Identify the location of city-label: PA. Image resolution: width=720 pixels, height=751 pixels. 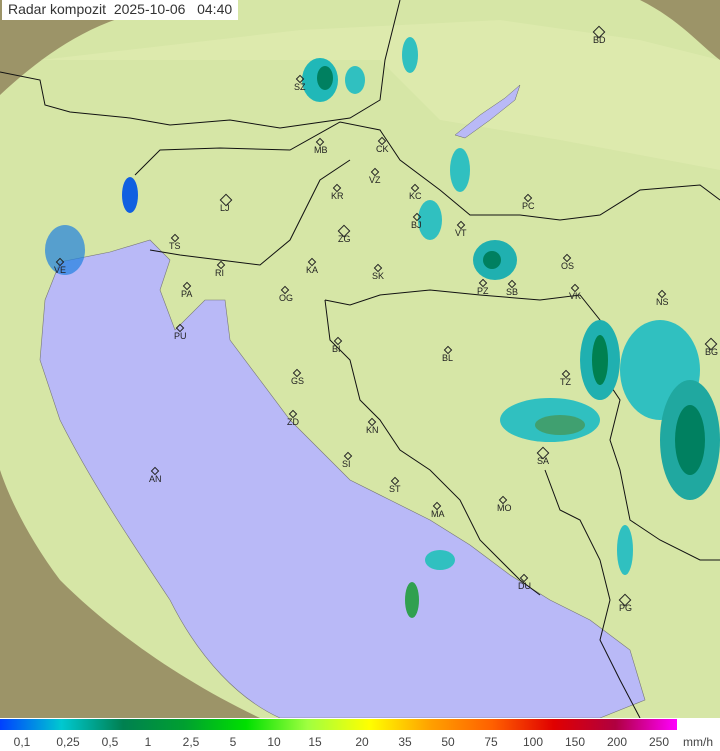
(186, 294).